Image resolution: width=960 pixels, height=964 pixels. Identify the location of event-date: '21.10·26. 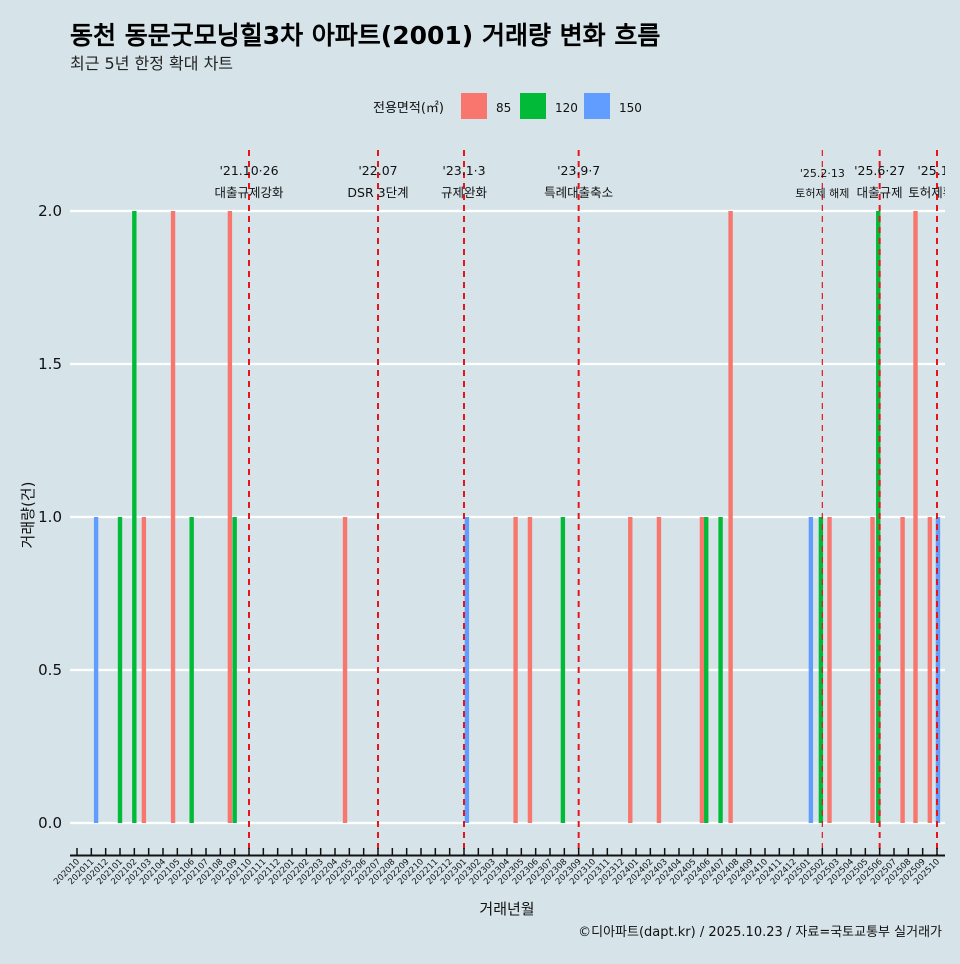
(248, 170).